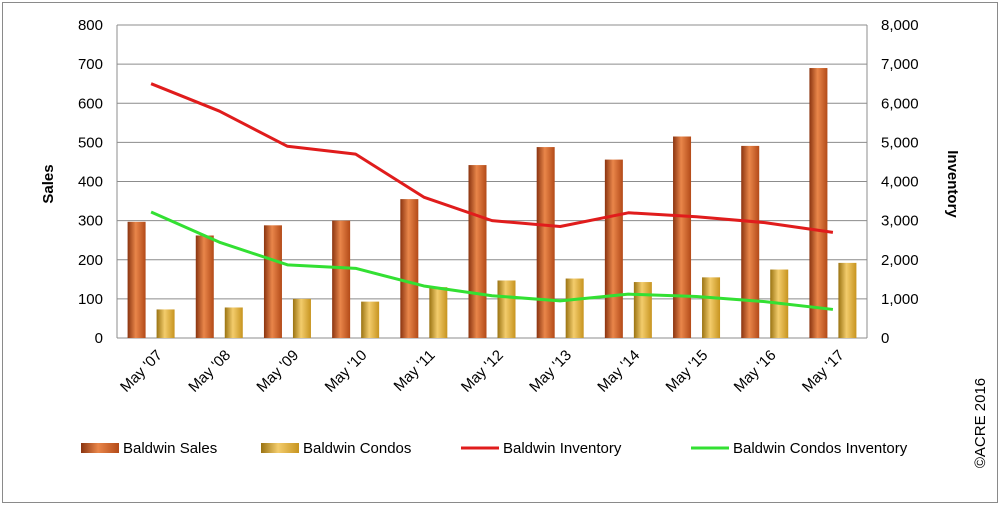  Describe the element at coordinates (900, 142) in the screenshot. I see `y2-tick-label: 5,000` at that location.